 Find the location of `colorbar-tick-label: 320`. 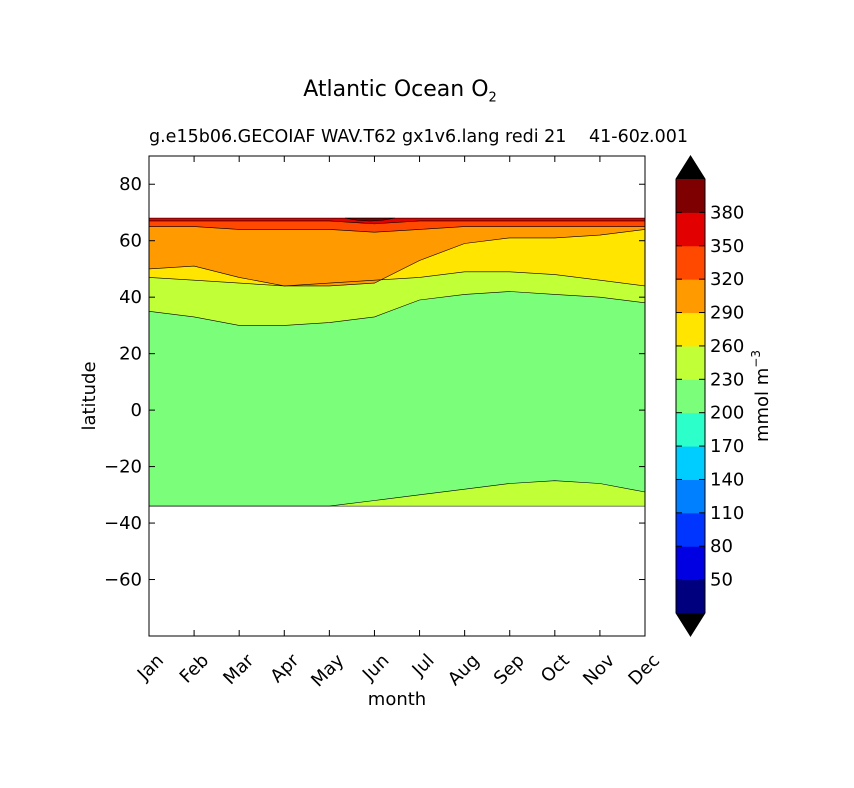

colorbar-tick-label: 320 is located at coordinates (727, 279).